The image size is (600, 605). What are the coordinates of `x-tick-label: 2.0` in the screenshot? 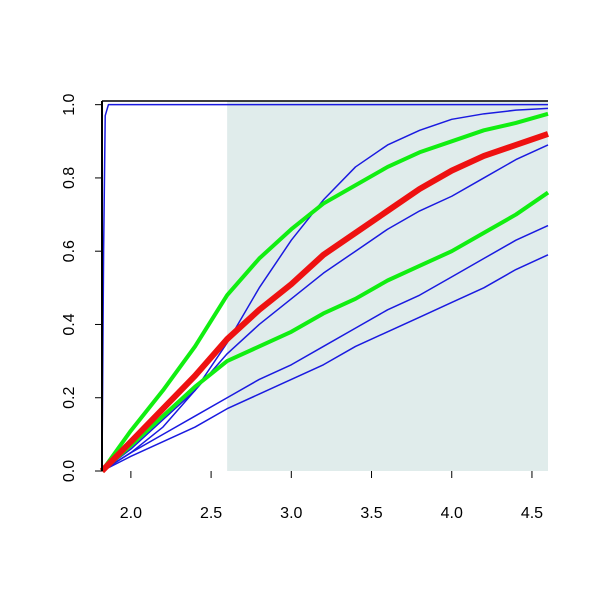 It's located at (131, 513).